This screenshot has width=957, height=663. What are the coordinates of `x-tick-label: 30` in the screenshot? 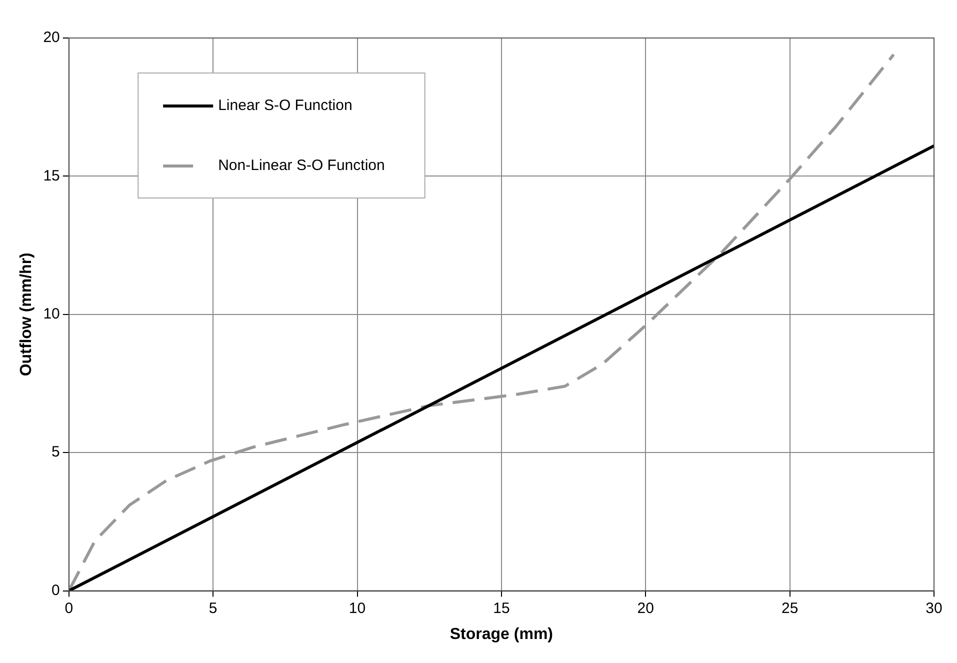 It's located at (934, 608).